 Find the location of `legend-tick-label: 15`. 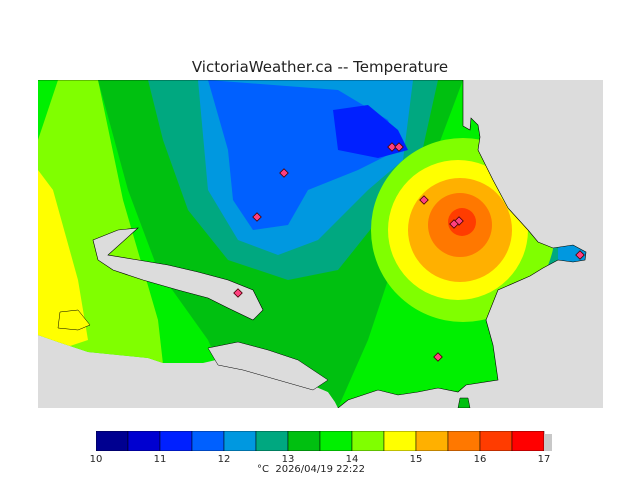

legend-tick-label: 15 is located at coordinates (416, 459).